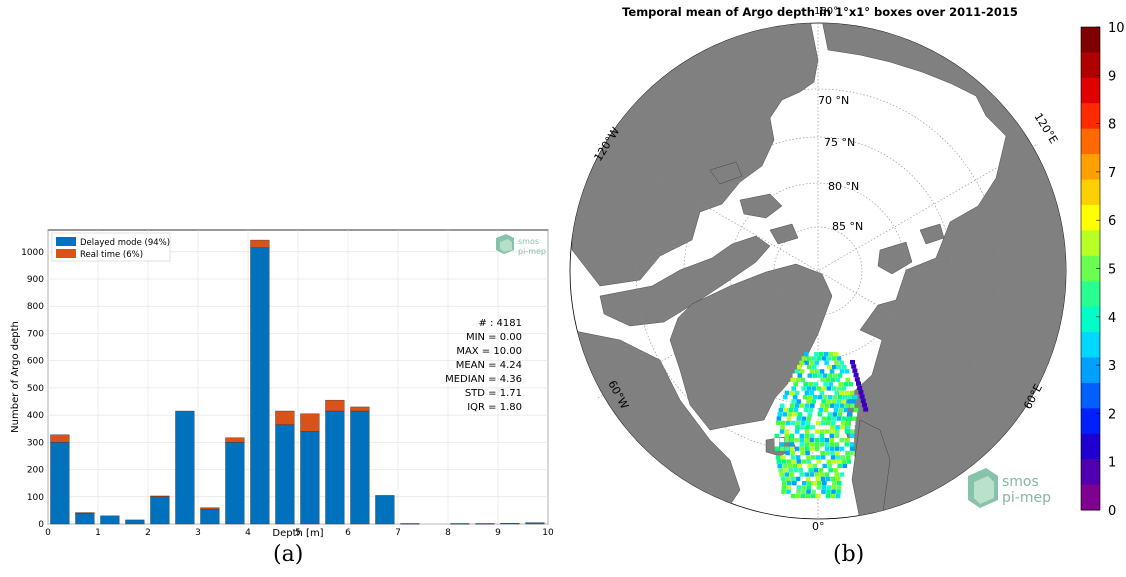  I want to click on y-tick-label: 900, so click(35, 280).